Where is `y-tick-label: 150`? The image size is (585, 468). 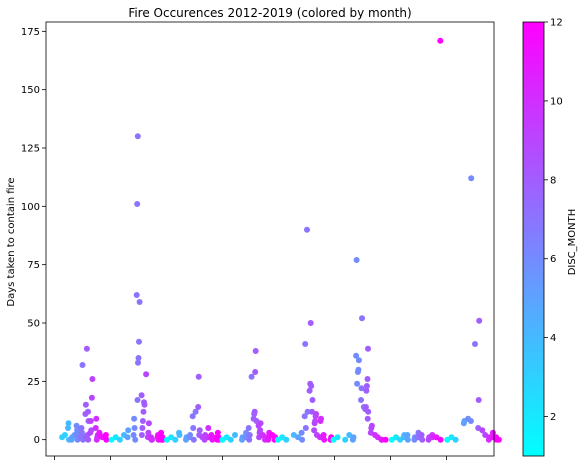
y-tick-label: 150 is located at coordinates (30, 90).